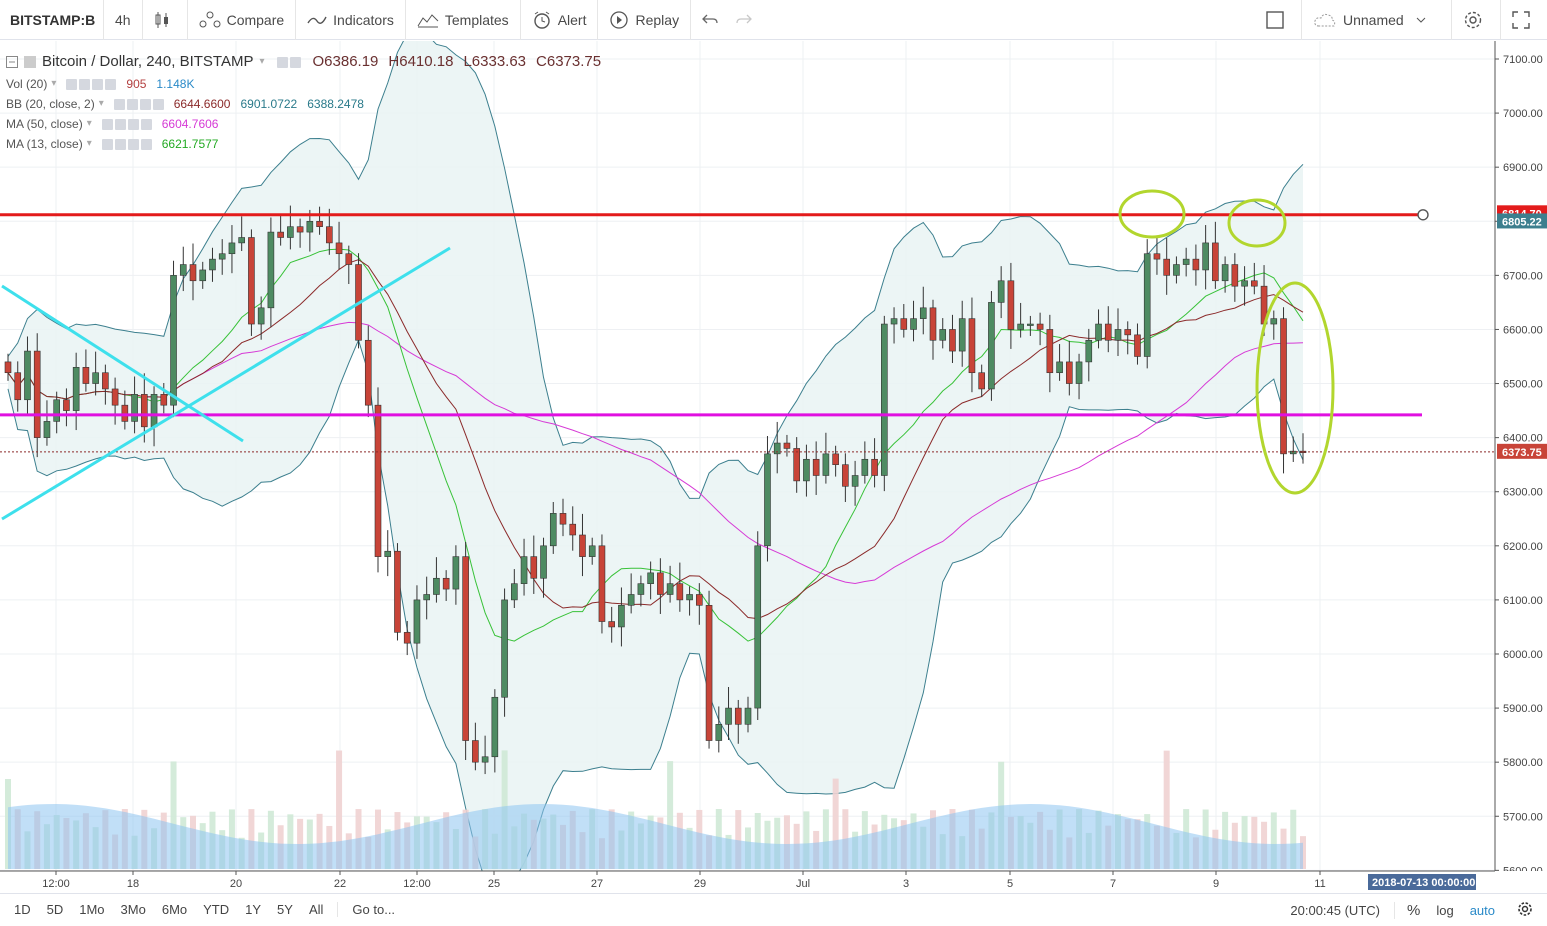  I want to click on layout-name: Unnamed, so click(1373, 20).